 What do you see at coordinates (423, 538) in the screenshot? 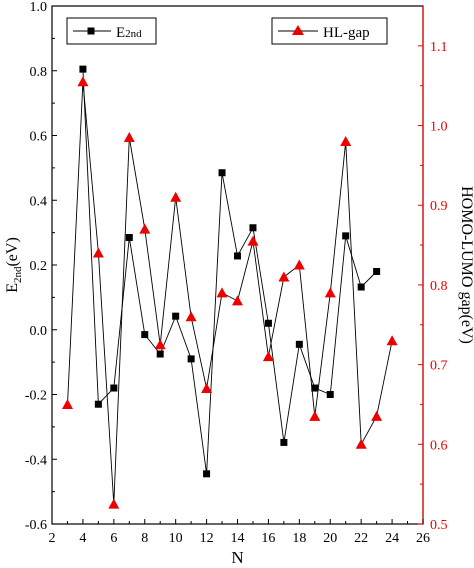
I see `x-tick-label: 26` at bounding box center [423, 538].